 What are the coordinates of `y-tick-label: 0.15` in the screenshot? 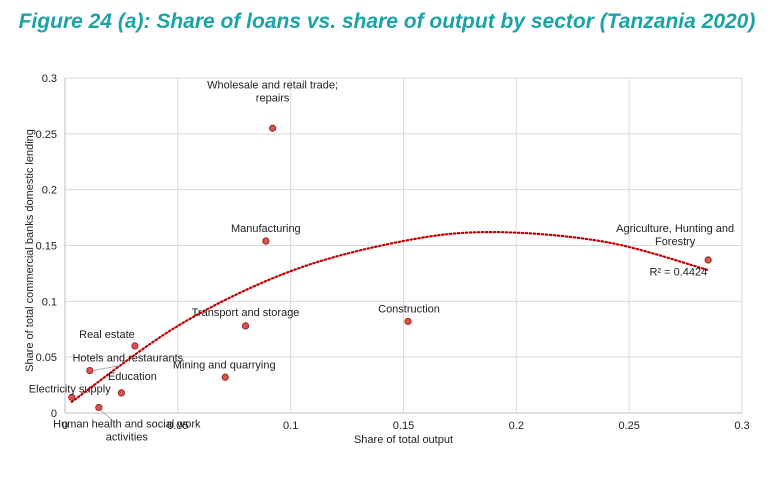 It's located at (46, 247).